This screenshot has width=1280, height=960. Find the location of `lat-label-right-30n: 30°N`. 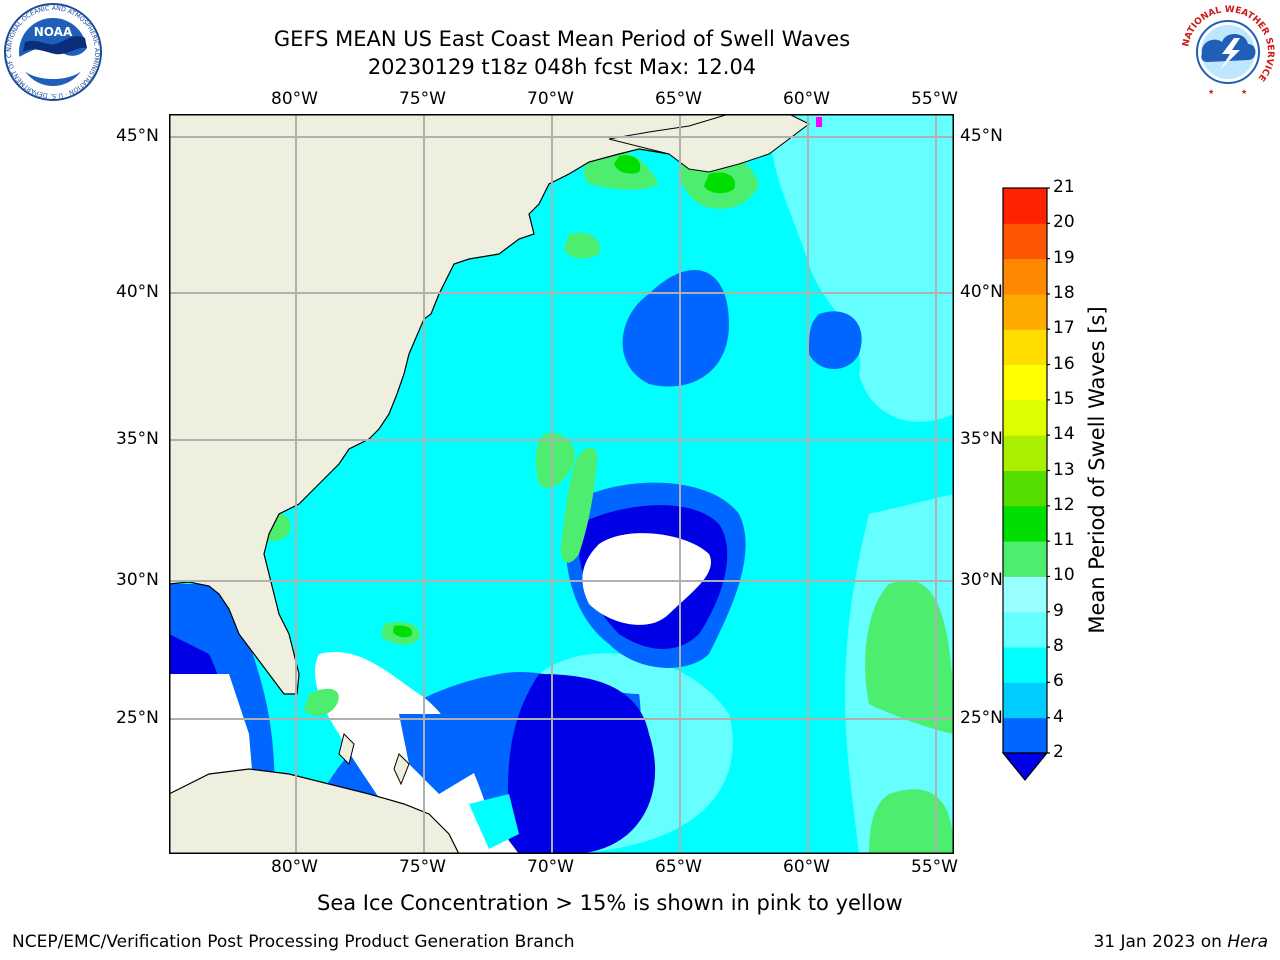

lat-label-right-30n: 30°N is located at coordinates (981, 580).